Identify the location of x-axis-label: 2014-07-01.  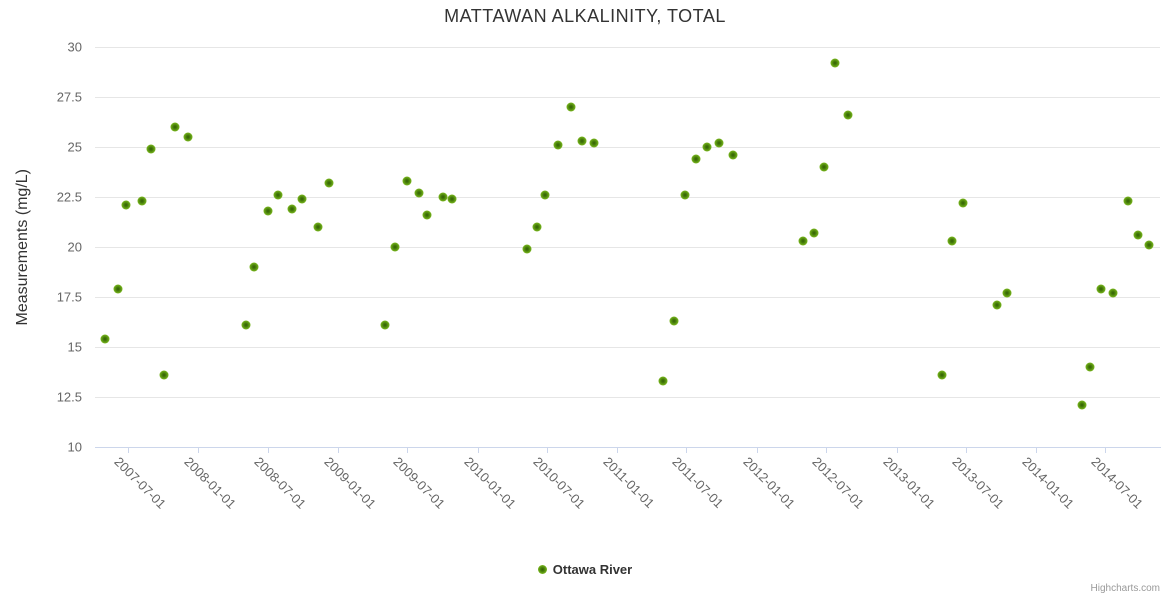
(1117, 483).